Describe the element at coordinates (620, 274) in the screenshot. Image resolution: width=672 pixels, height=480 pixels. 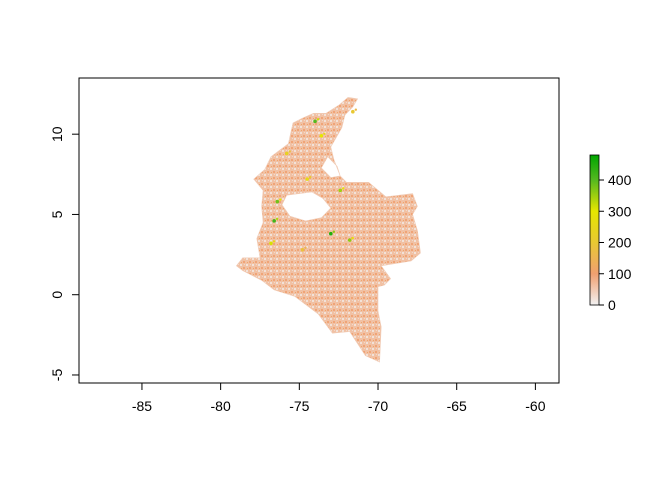
I see `legend-tick-label: 100` at that location.